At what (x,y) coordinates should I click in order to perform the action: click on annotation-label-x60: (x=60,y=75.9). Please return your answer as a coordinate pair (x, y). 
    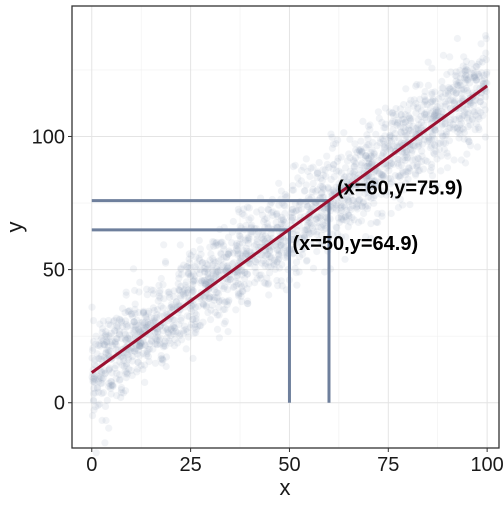
    Looking at the image, I should click on (400, 189).